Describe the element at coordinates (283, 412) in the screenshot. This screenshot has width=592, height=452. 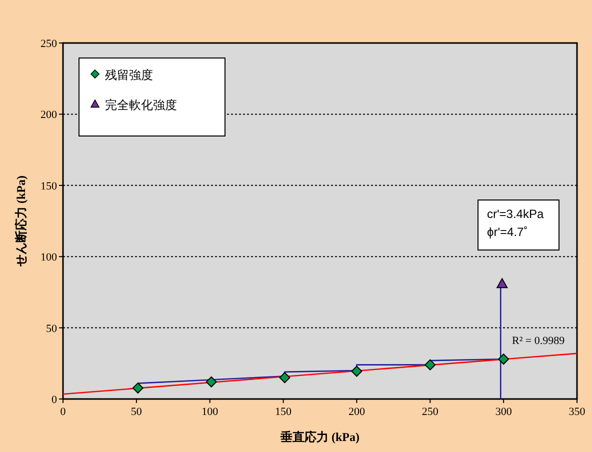
I see `x-tick-label: 150` at that location.